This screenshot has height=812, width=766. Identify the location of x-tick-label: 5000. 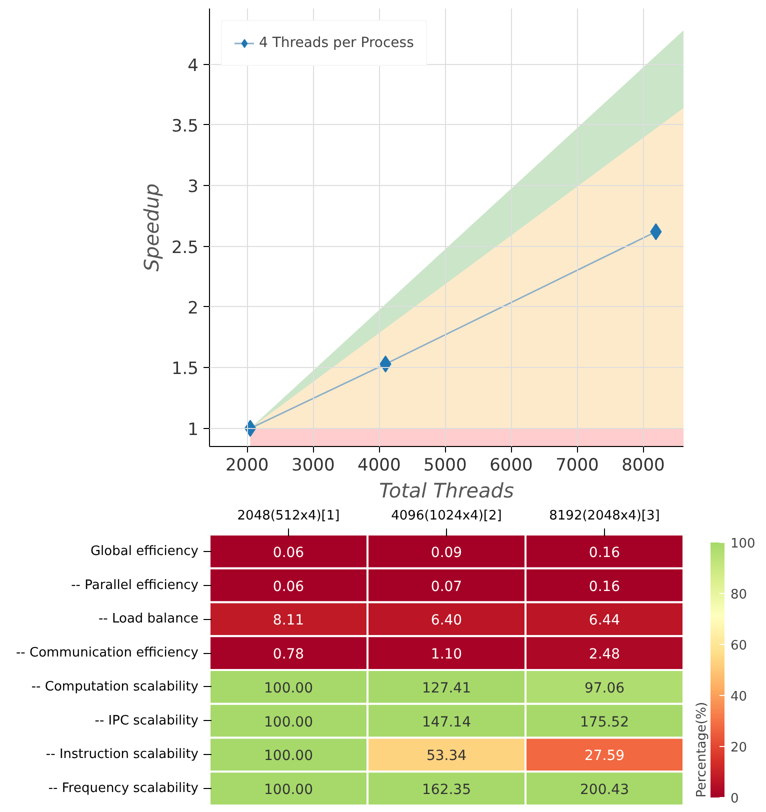
(445, 466).